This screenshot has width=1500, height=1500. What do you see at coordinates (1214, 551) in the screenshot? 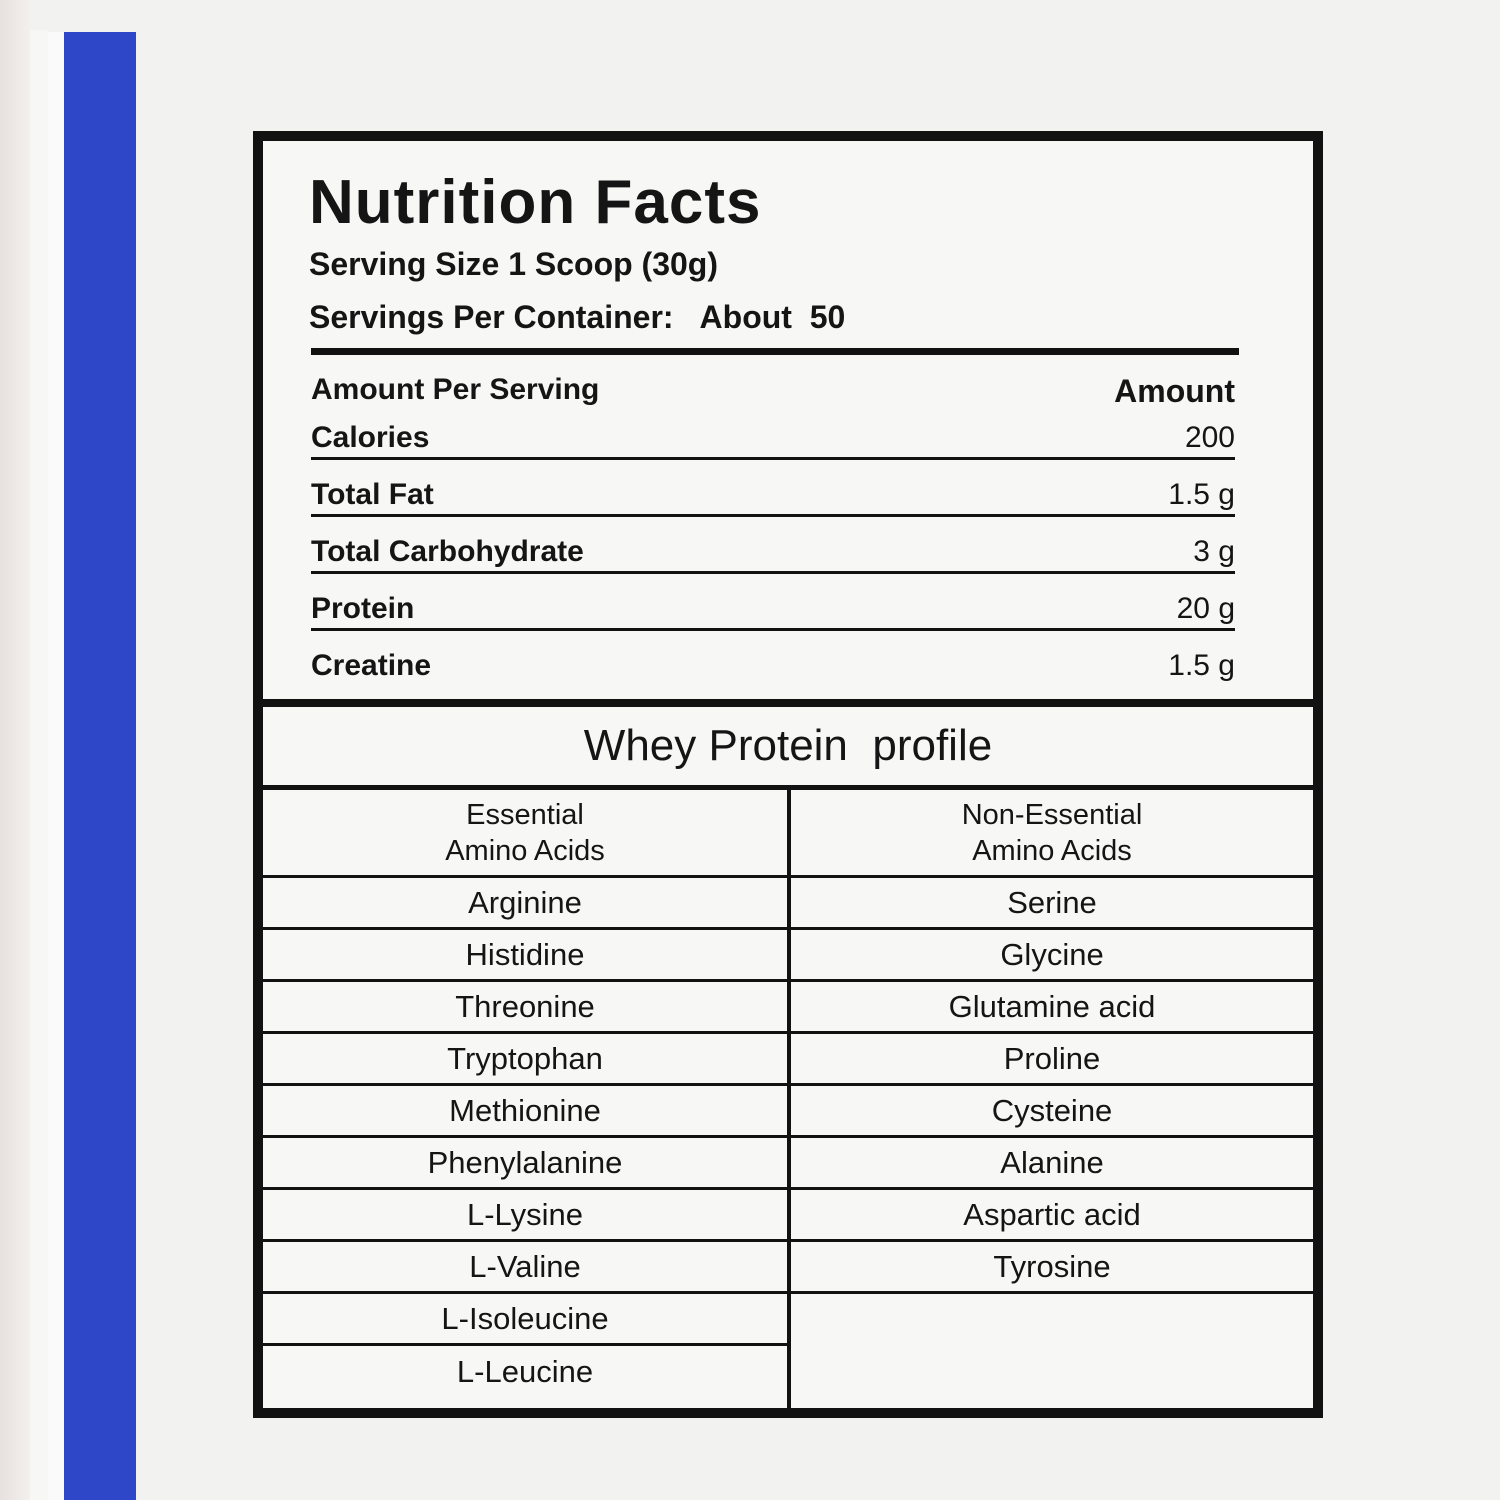
I see `nutrient-value: 3 g` at bounding box center [1214, 551].